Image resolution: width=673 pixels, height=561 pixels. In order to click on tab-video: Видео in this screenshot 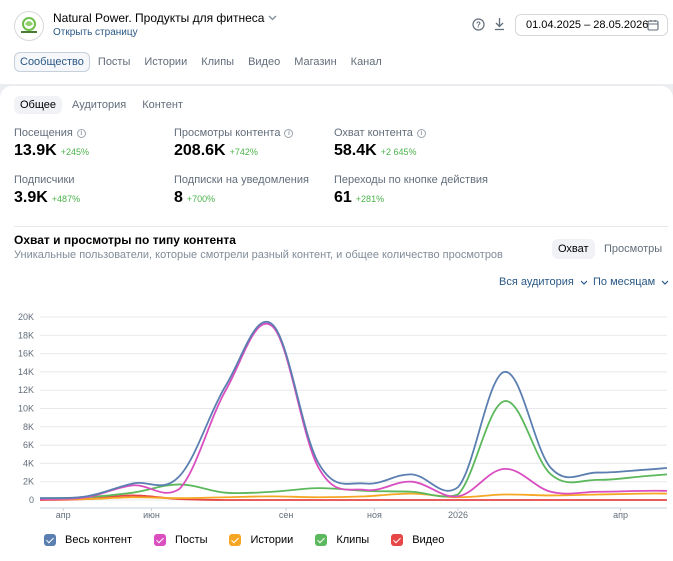, I will do `click(264, 62)`.